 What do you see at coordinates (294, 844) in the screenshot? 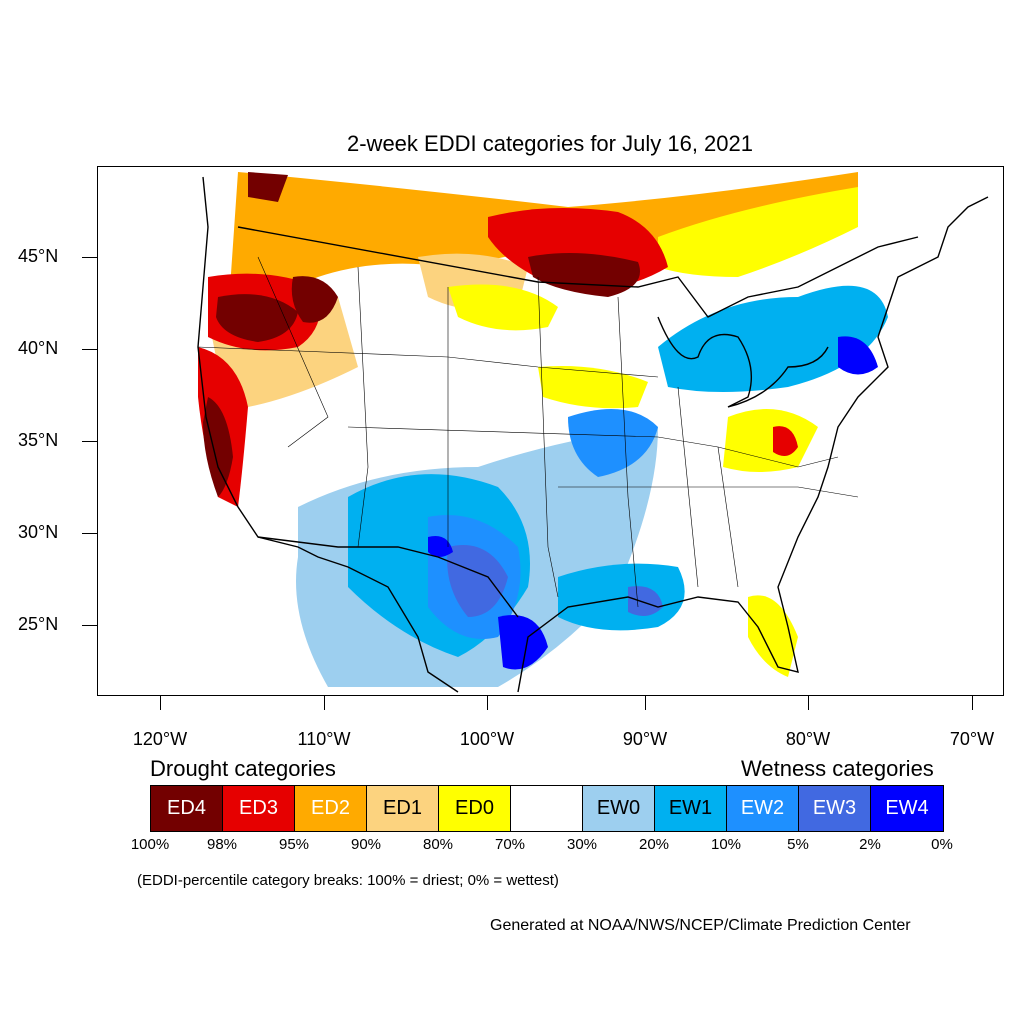
I see `percentile-label: 95%` at bounding box center [294, 844].